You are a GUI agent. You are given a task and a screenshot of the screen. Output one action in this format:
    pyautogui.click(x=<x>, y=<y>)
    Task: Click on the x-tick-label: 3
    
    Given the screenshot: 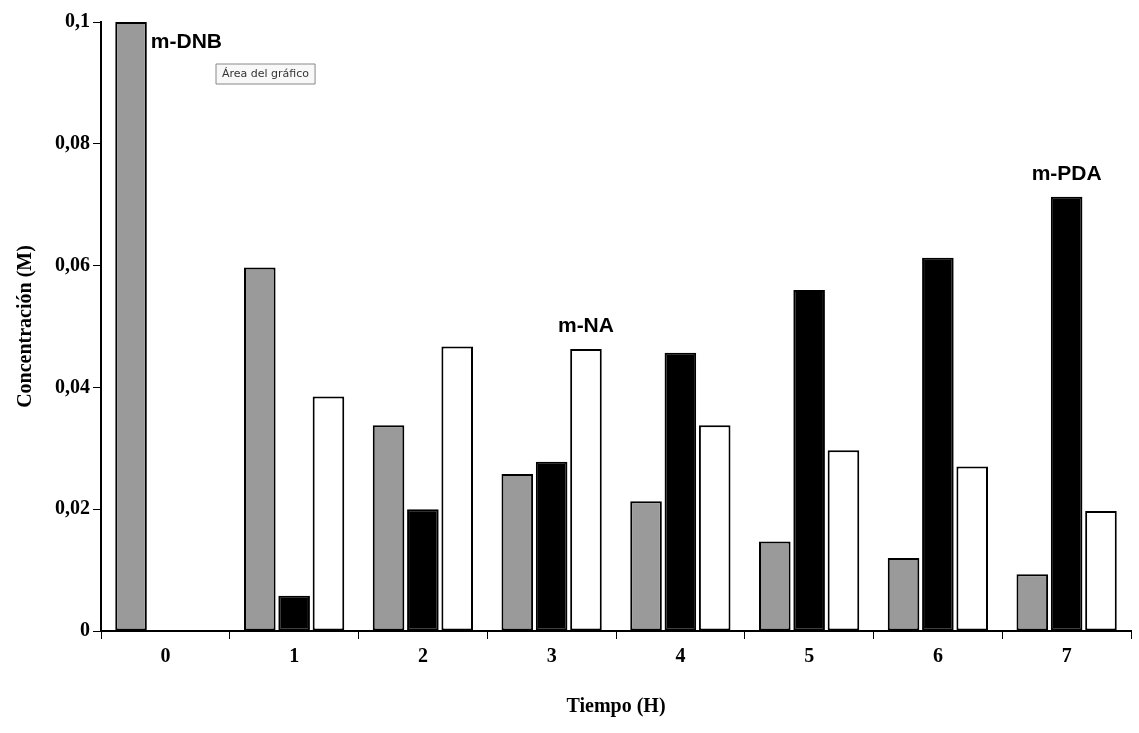 What is the action you would take?
    pyautogui.click(x=551, y=655)
    